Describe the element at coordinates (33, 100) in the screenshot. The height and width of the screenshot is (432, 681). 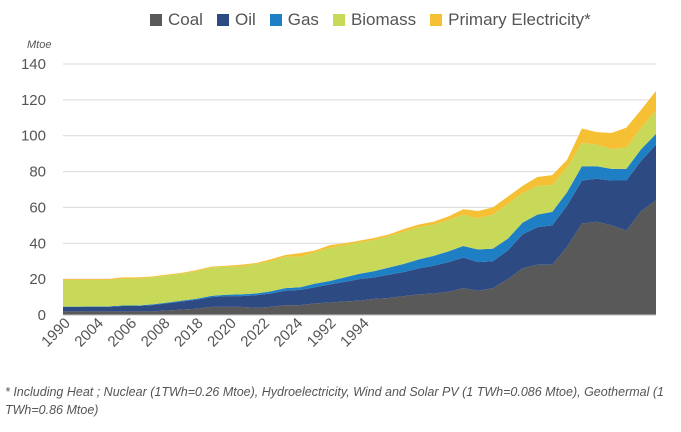
I see `y-tick-label: 120` at that location.